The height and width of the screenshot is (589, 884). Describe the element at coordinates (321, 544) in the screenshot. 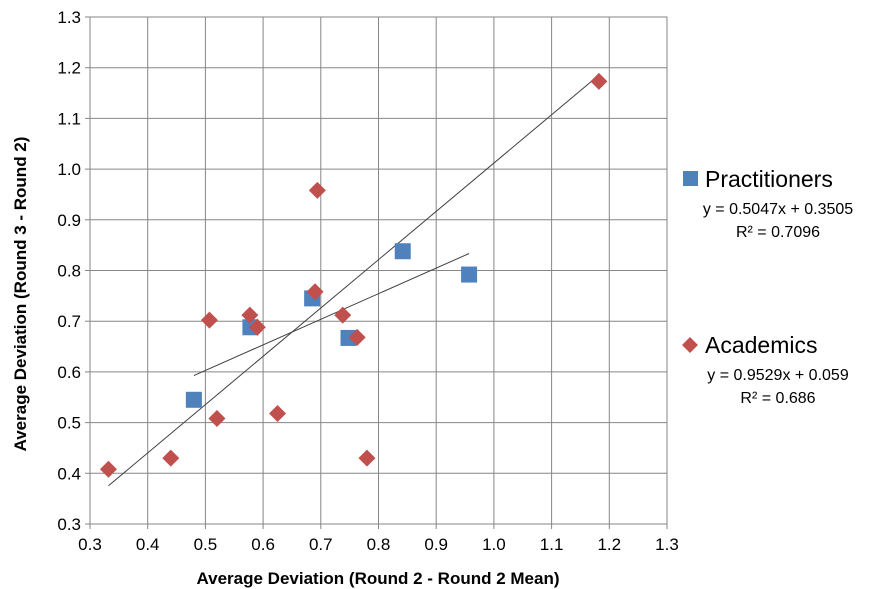

I see `x-tick-label: 0.7` at that location.